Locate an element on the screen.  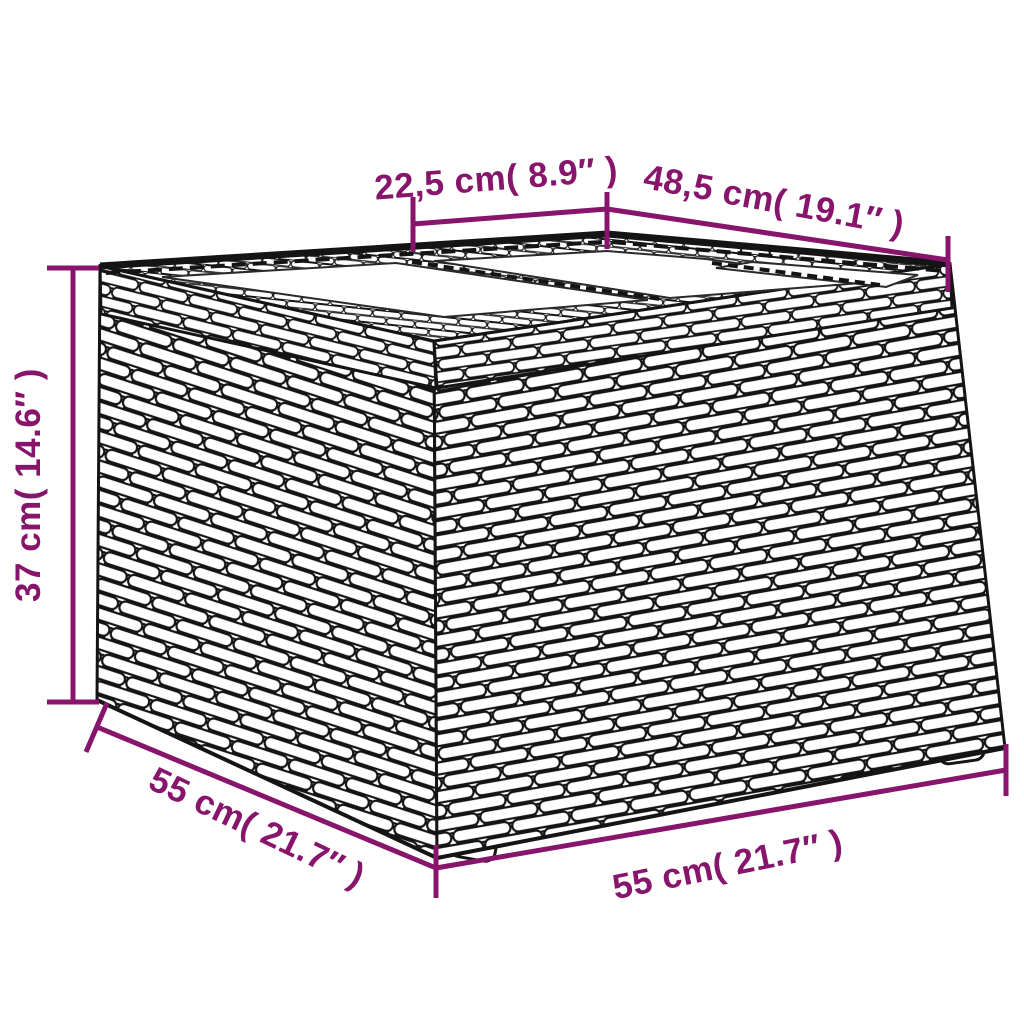
dimension-label: 37 cm( 14.6″ ) is located at coordinates (28, 485).